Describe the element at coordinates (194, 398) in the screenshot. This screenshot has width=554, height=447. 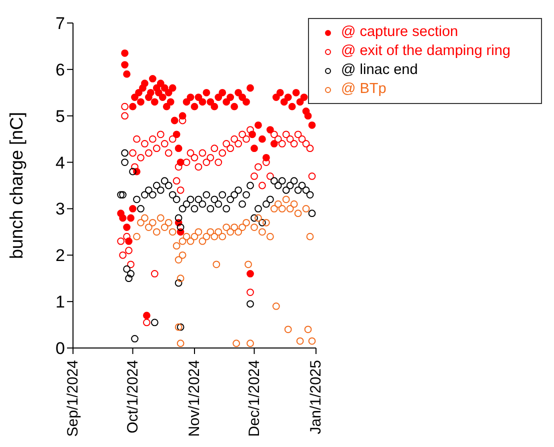
I see `x-tick-label: Nov/1/2024` at that location.